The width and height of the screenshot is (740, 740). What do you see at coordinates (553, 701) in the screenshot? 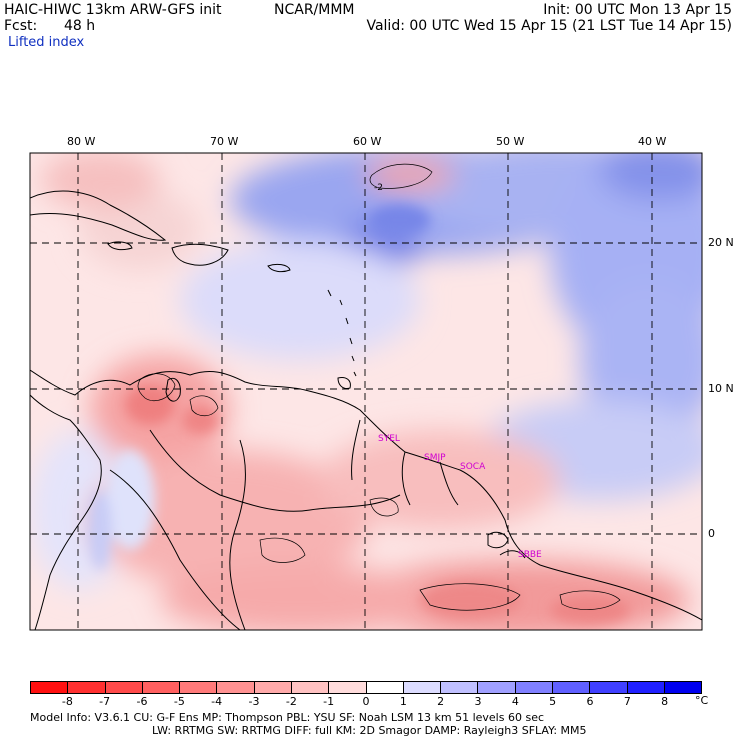
I see `colorbar-tick-label: 5` at bounding box center [553, 701].